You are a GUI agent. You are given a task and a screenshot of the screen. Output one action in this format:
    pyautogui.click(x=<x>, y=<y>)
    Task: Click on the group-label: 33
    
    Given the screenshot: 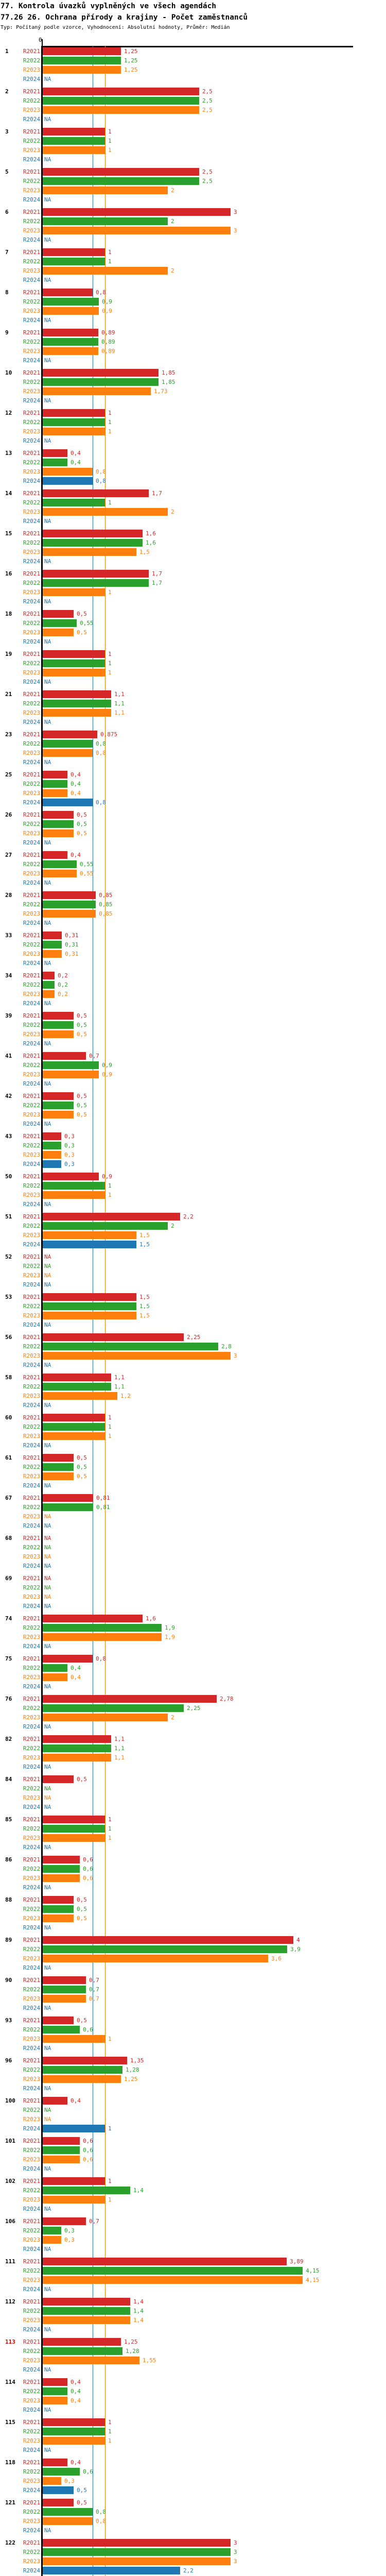 What is the action you would take?
    pyautogui.click(x=8, y=935)
    